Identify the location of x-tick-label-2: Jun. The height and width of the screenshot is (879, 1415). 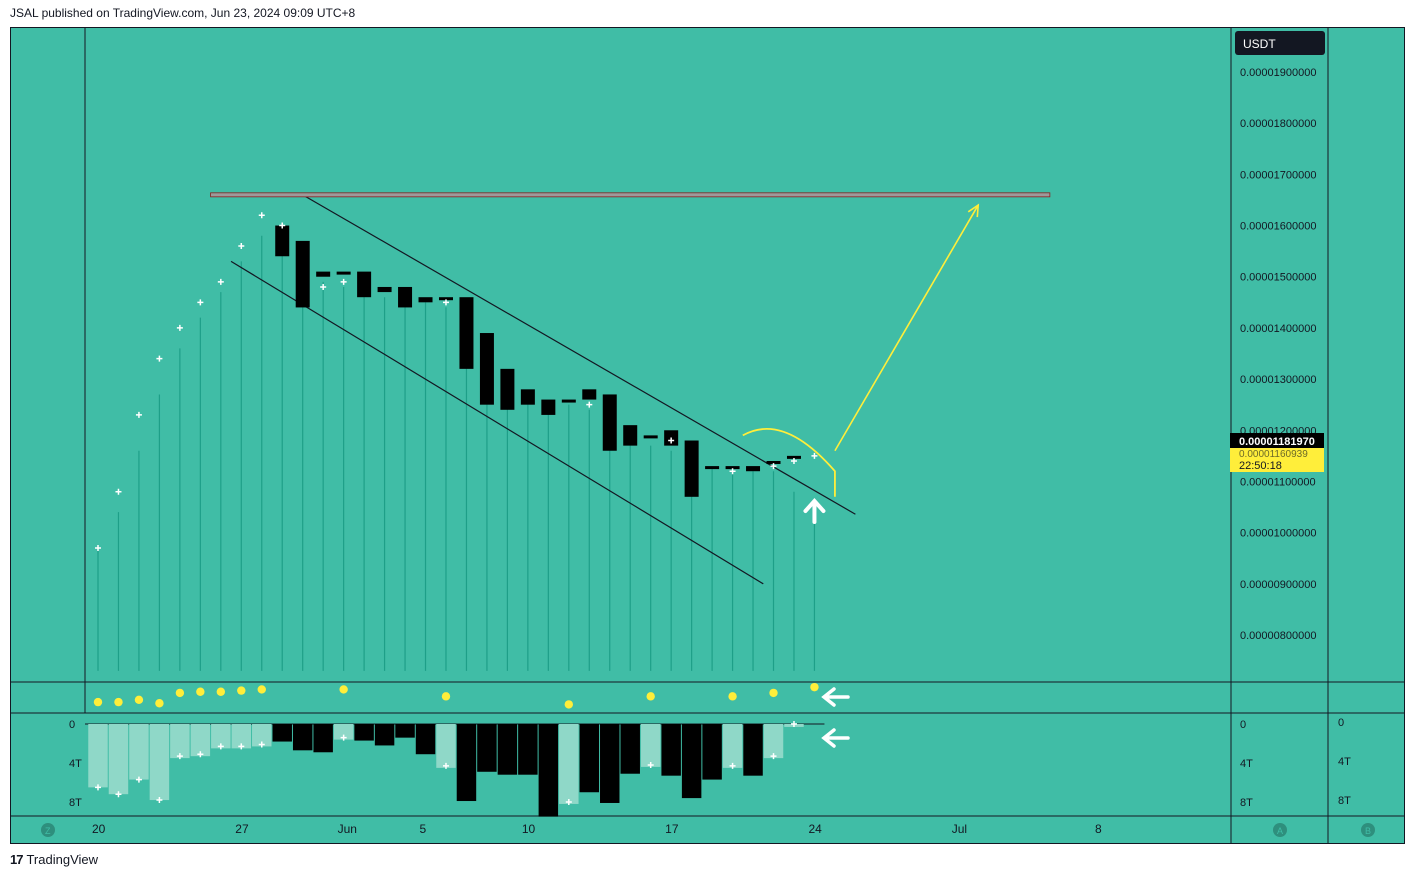
(347, 829).